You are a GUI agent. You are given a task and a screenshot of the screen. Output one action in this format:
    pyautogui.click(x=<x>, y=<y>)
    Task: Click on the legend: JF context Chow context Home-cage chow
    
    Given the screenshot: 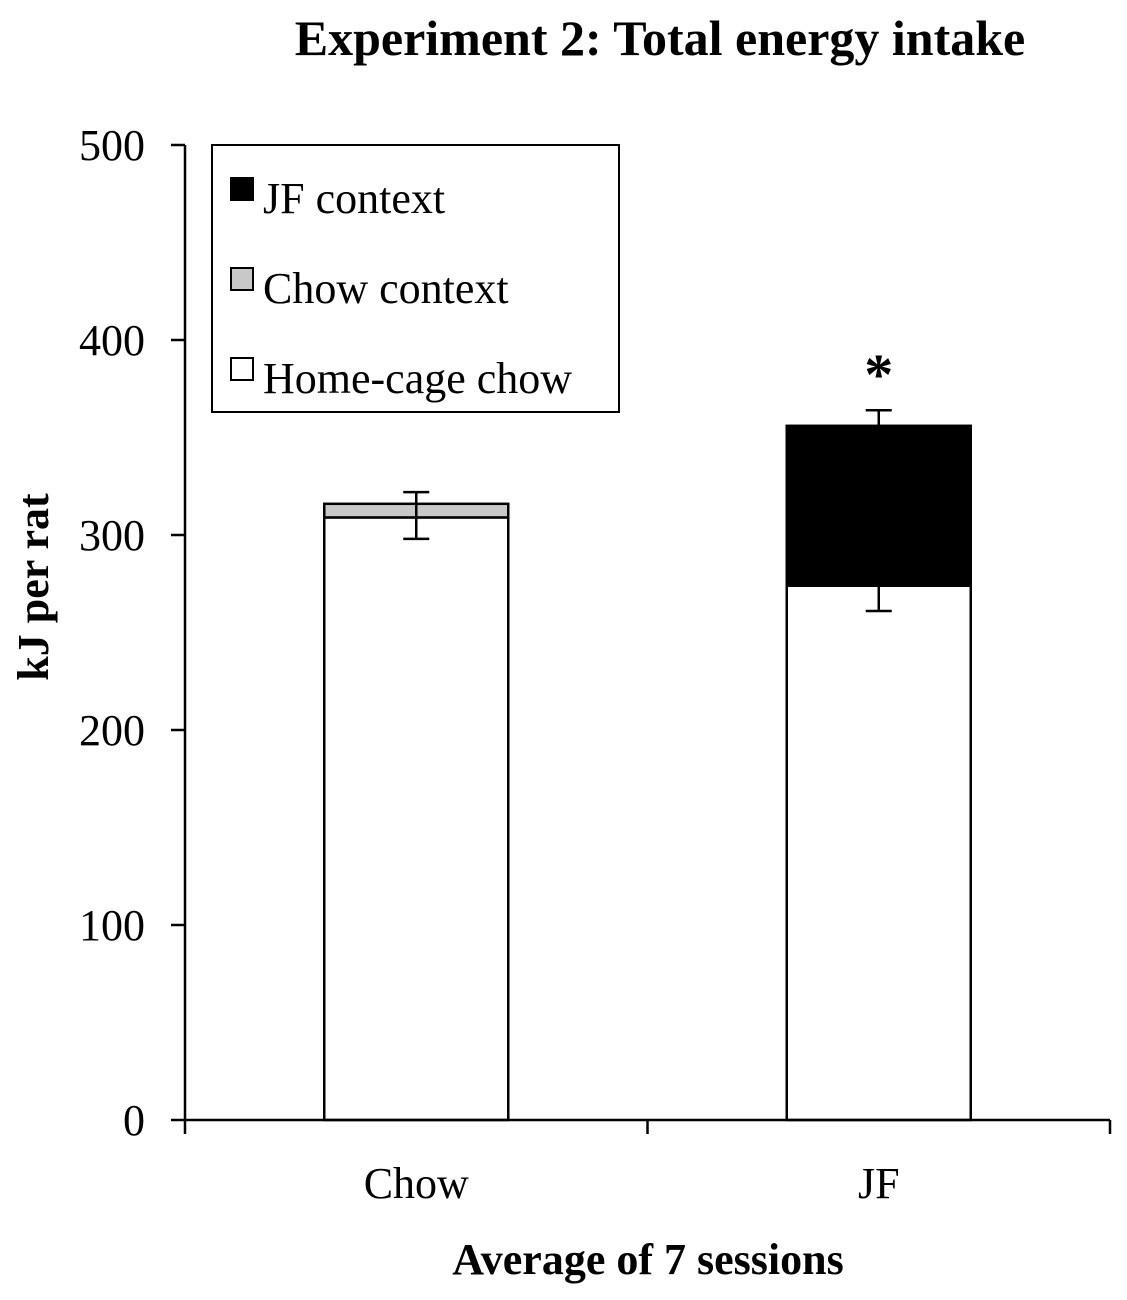 What is the action you would take?
    pyautogui.click(x=415, y=278)
    